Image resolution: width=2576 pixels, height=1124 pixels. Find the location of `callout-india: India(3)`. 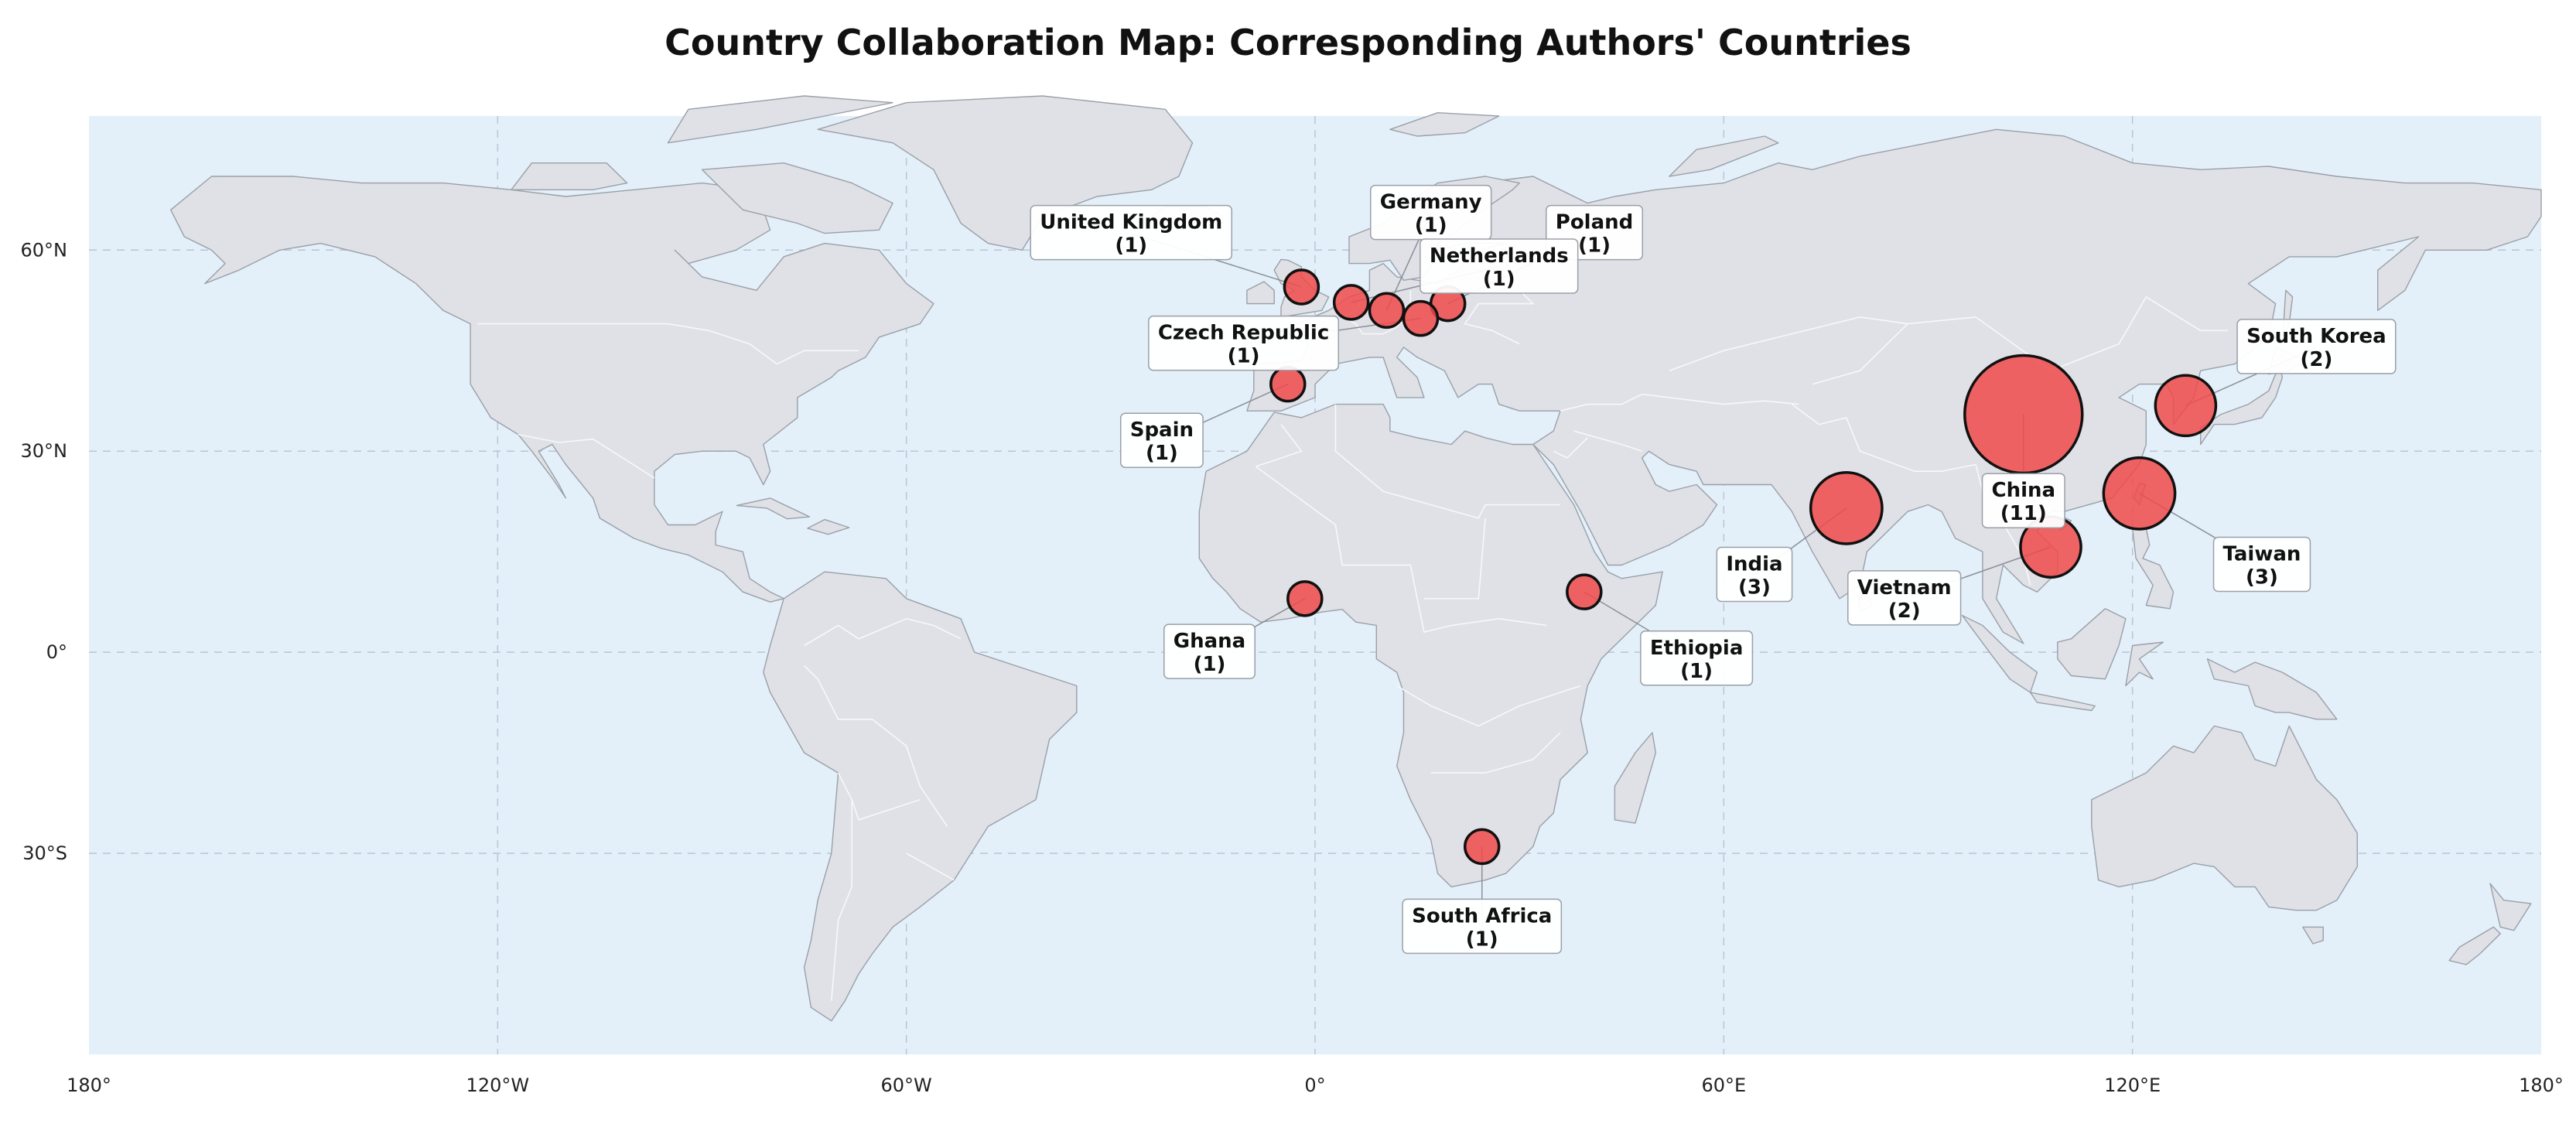

callout-india: India(3) is located at coordinates (1755, 575).